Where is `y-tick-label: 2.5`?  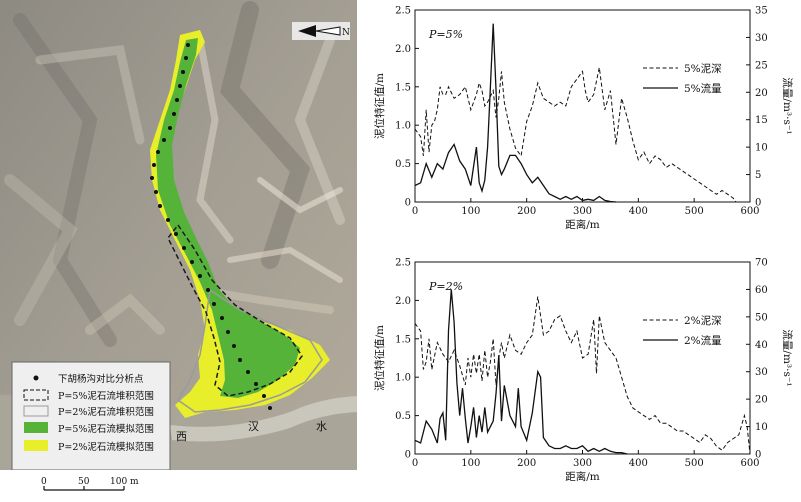 y-tick-label: 2.5 is located at coordinates (403, 11).